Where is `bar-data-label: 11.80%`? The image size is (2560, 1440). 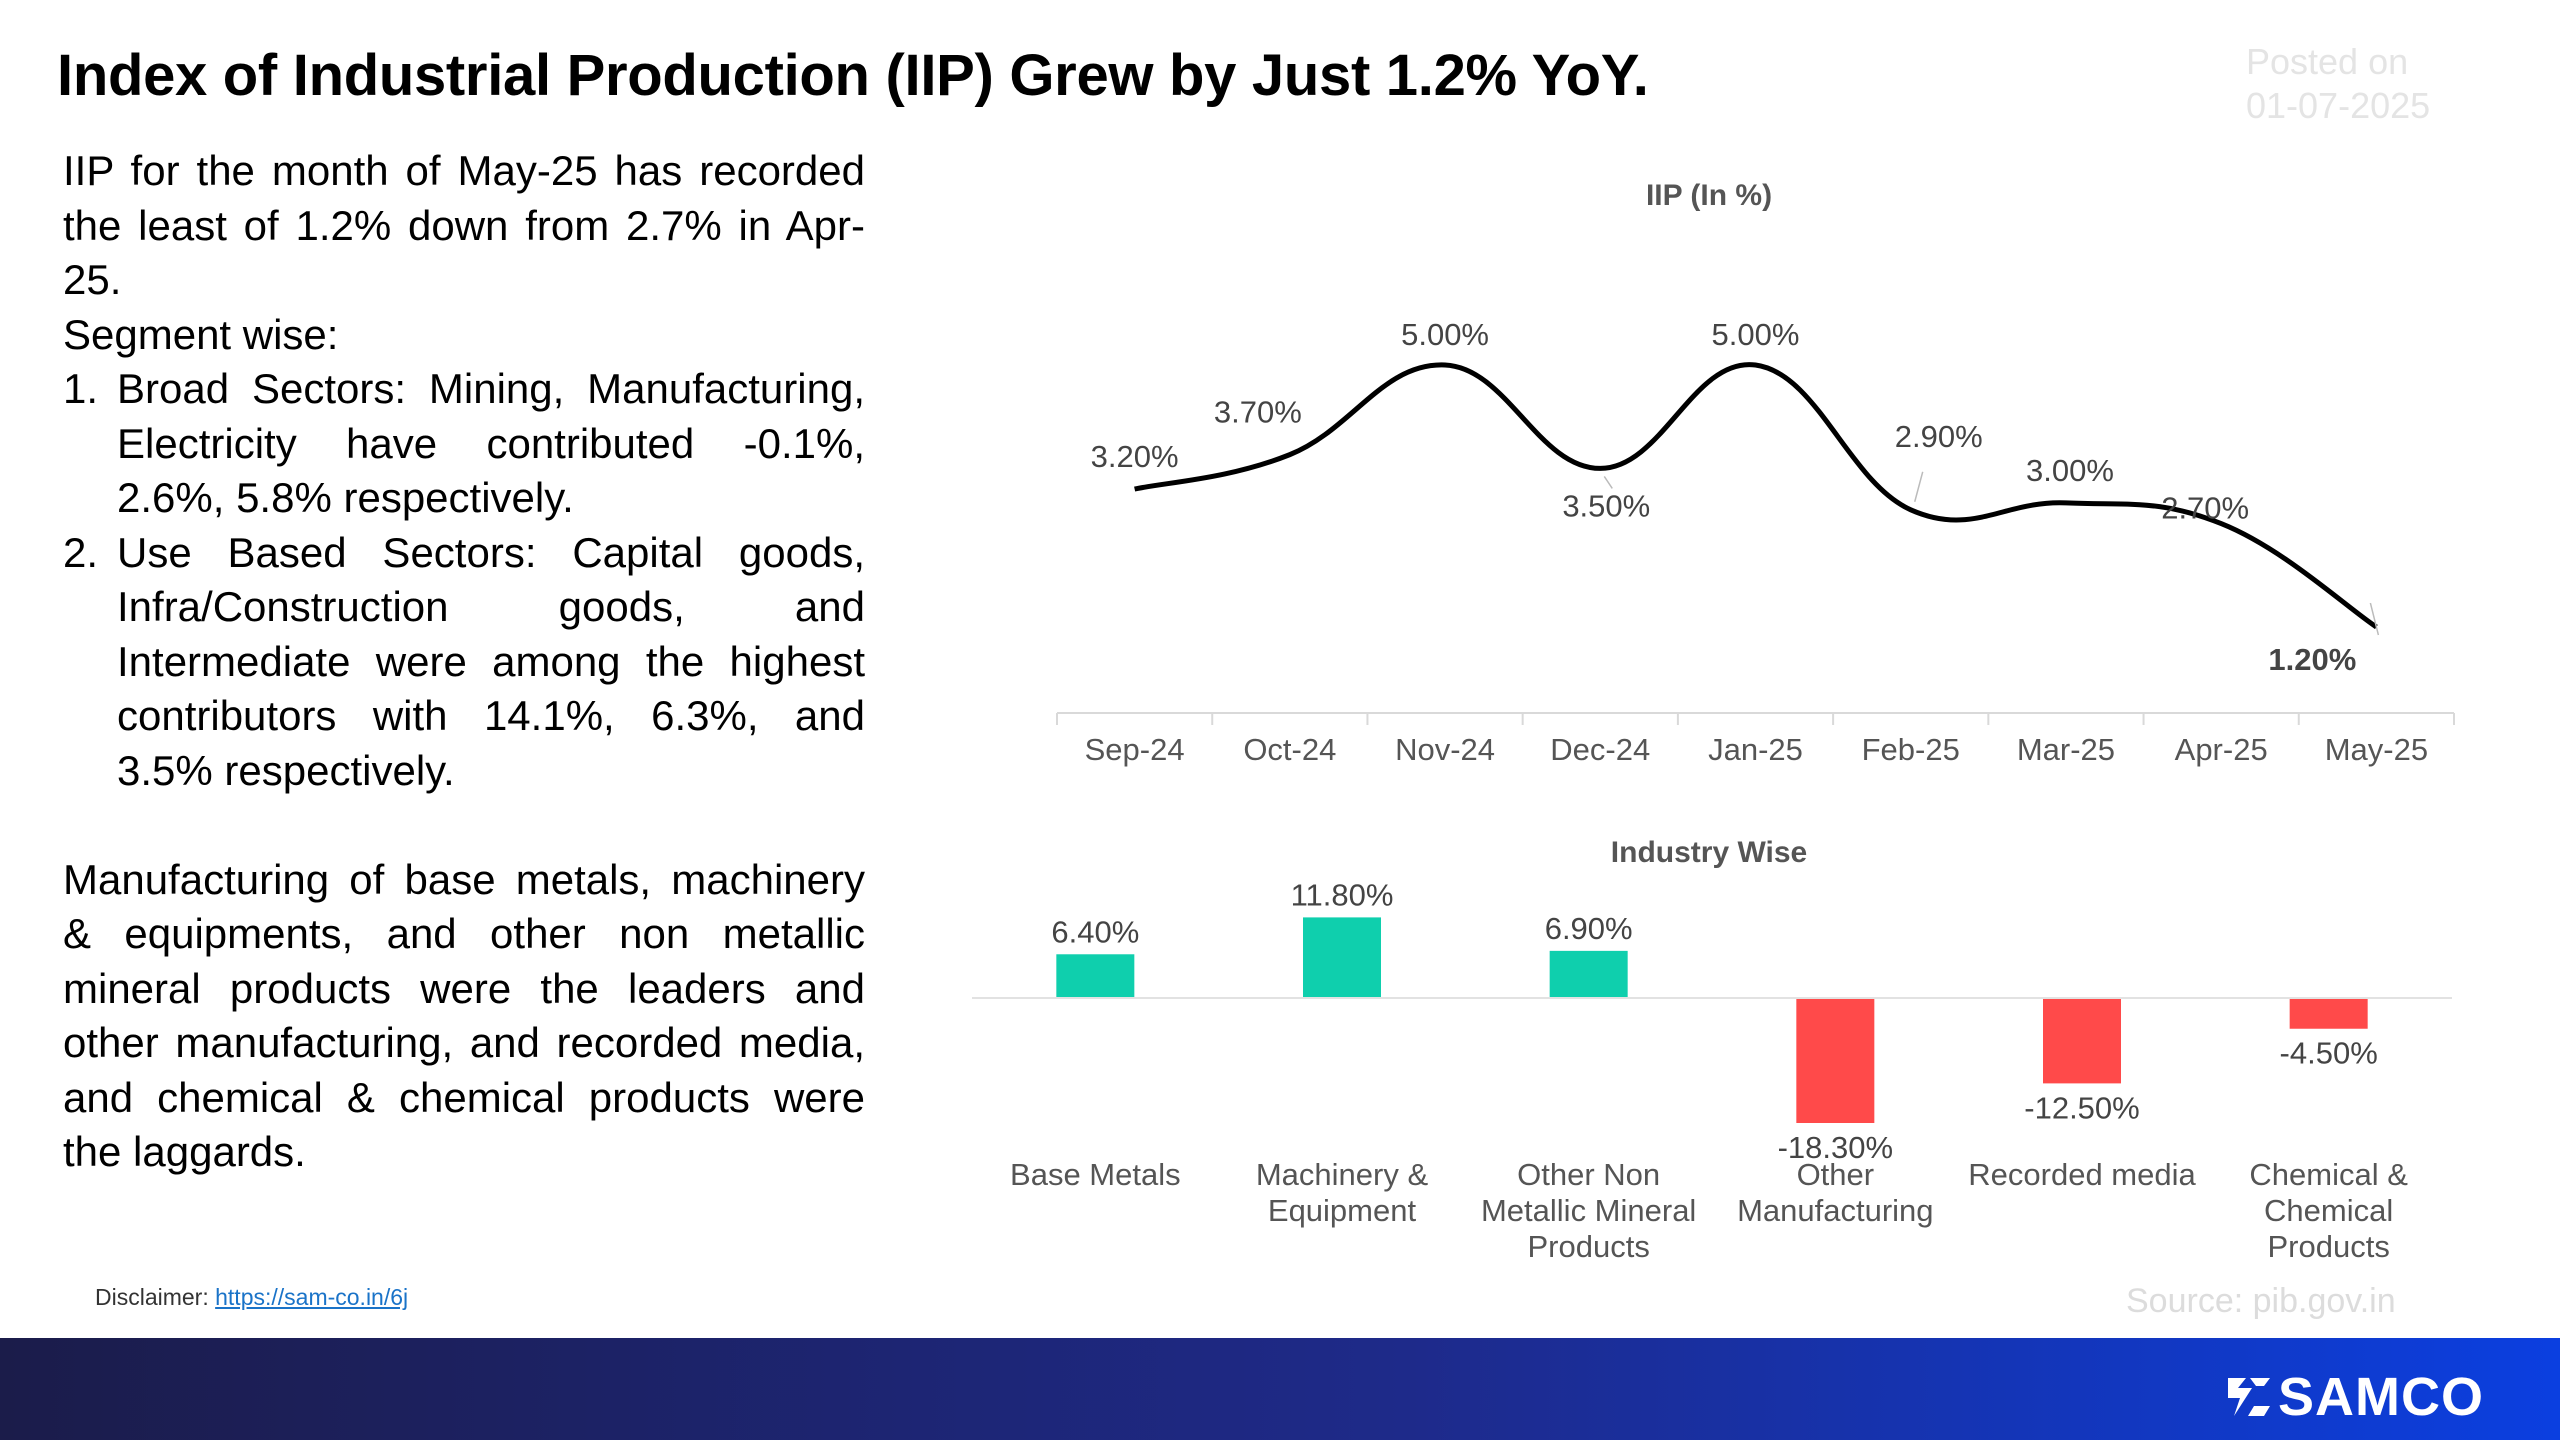
bar-data-label: 11.80% is located at coordinates (1342, 894).